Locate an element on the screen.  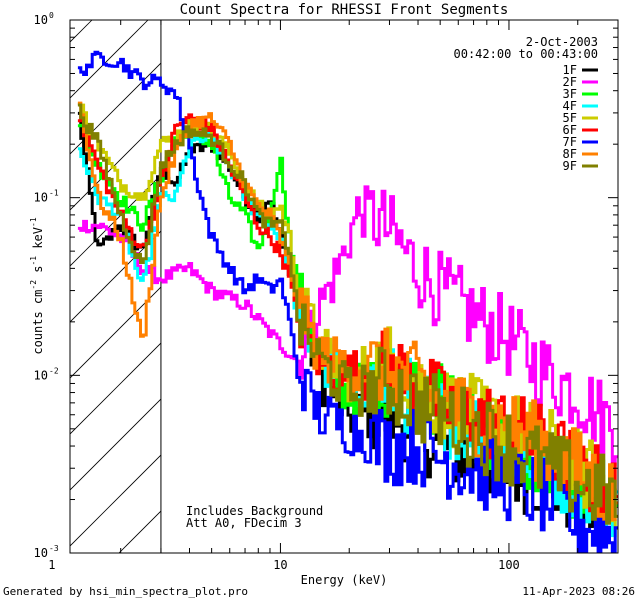
x-tick-labels: 1 10 100 is located at coordinates (284, 565).